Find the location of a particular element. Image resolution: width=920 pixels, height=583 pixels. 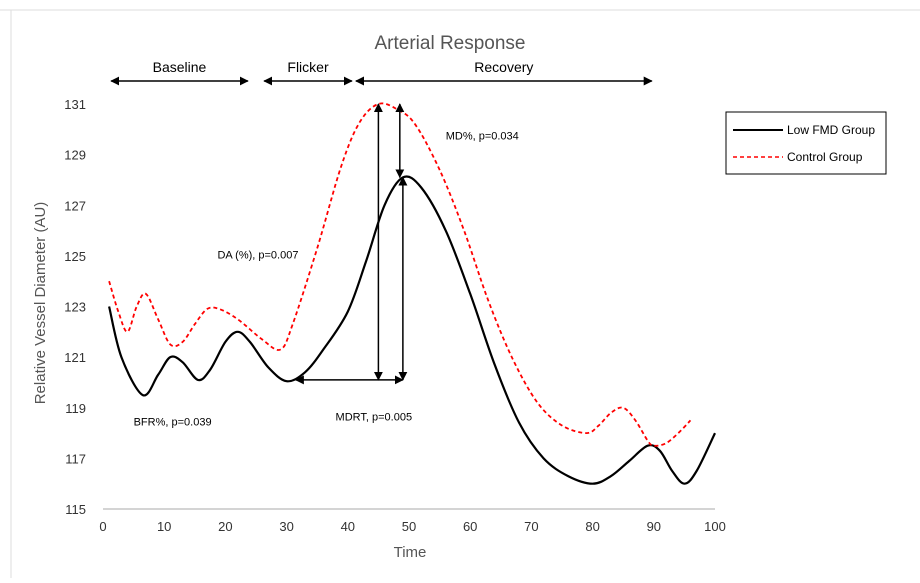

x-tick-label: 80 is located at coordinates (592, 526).